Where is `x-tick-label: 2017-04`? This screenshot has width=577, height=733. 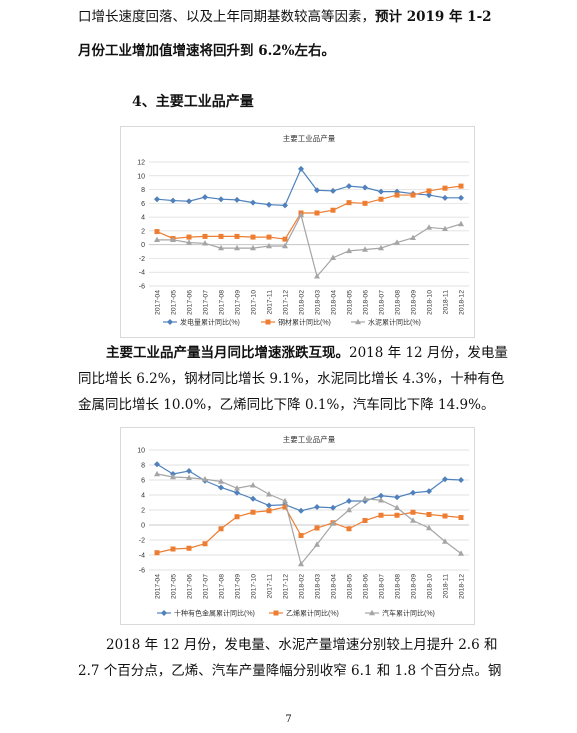
x-tick-label: 2017-04 is located at coordinates (158, 302).